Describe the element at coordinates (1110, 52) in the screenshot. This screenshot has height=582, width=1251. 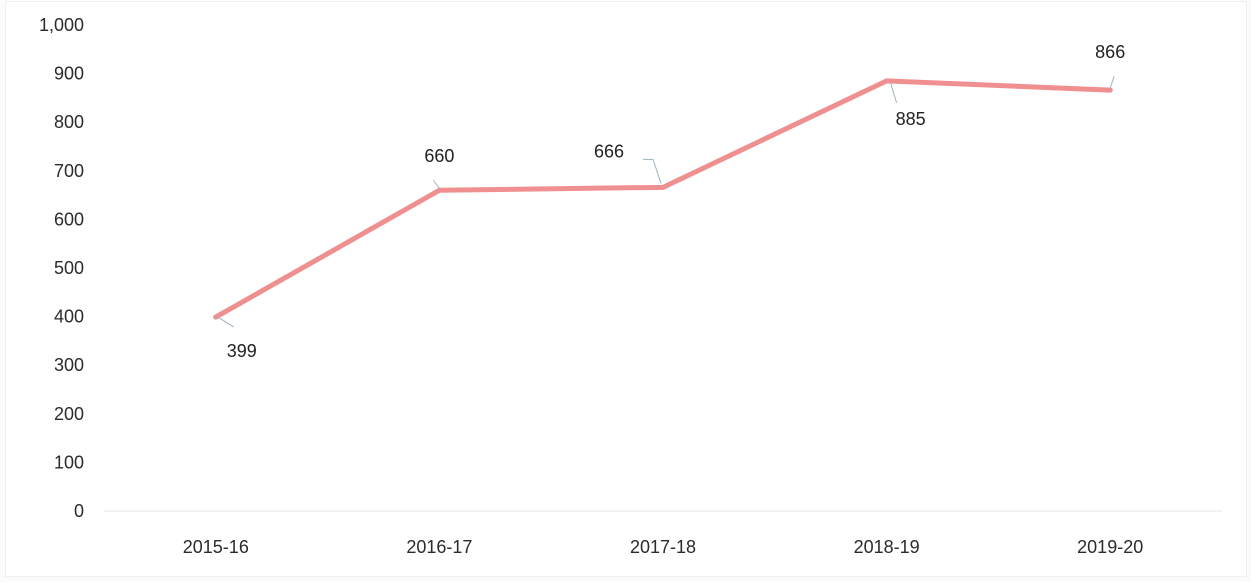
I see `data-label: 866` at that location.